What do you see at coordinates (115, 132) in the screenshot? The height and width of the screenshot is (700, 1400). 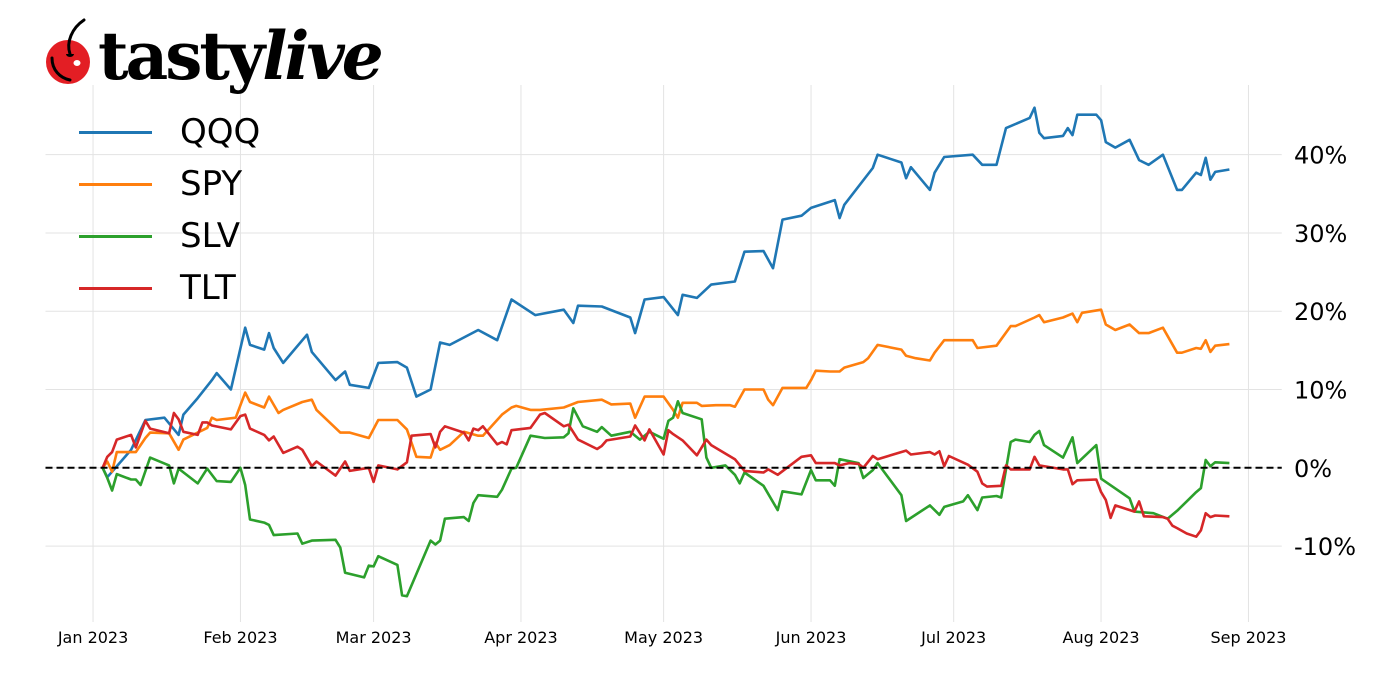 I see `legend-swatch-qqq` at bounding box center [115, 132].